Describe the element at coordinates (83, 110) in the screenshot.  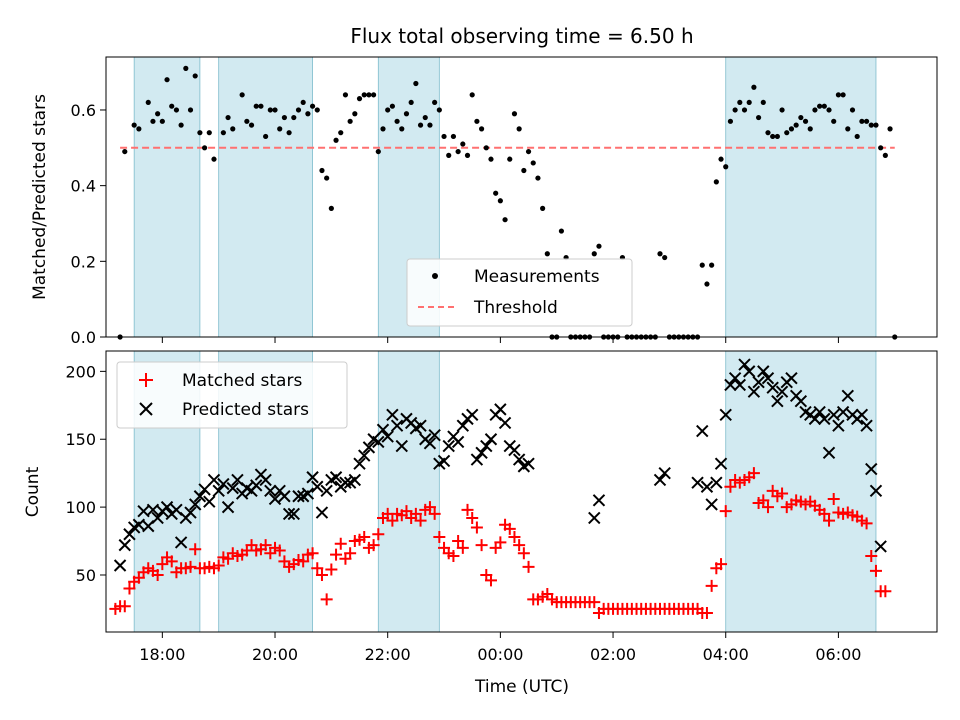
I see `y-tick-label: 0.6` at that location.